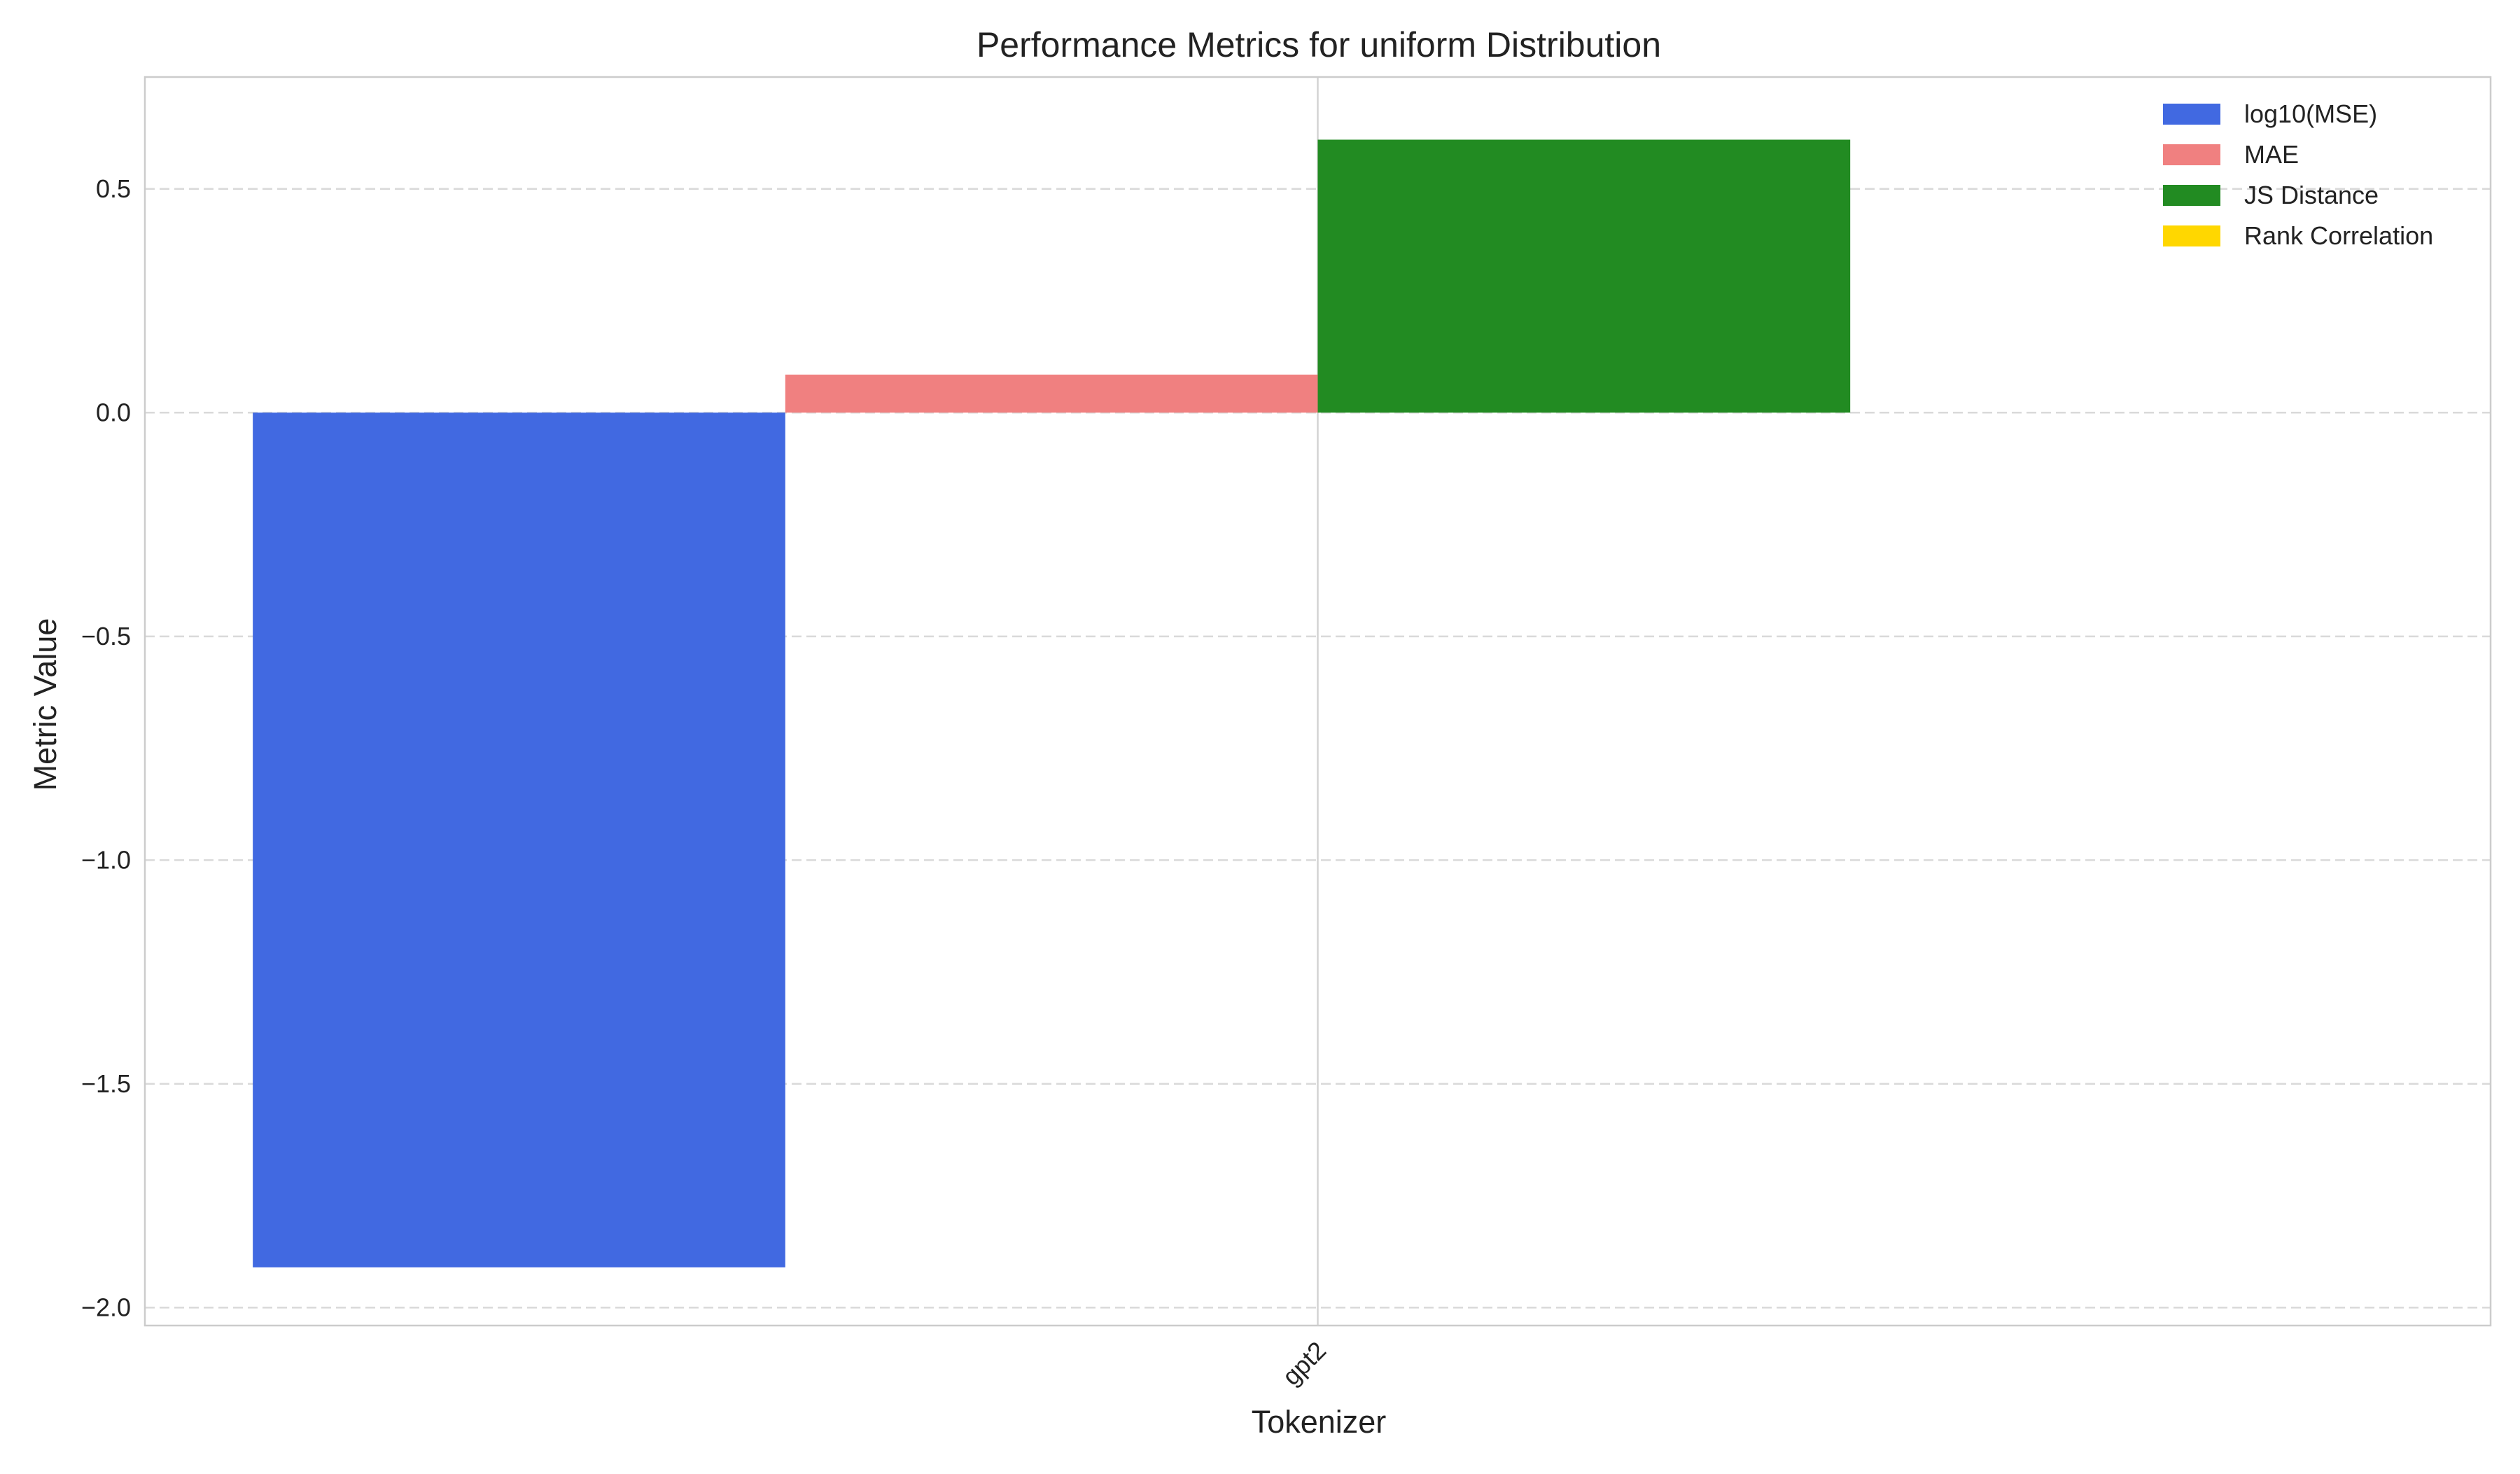  What do you see at coordinates (1319, 1422) in the screenshot?
I see `x-axis-label: Tokenizer` at bounding box center [1319, 1422].